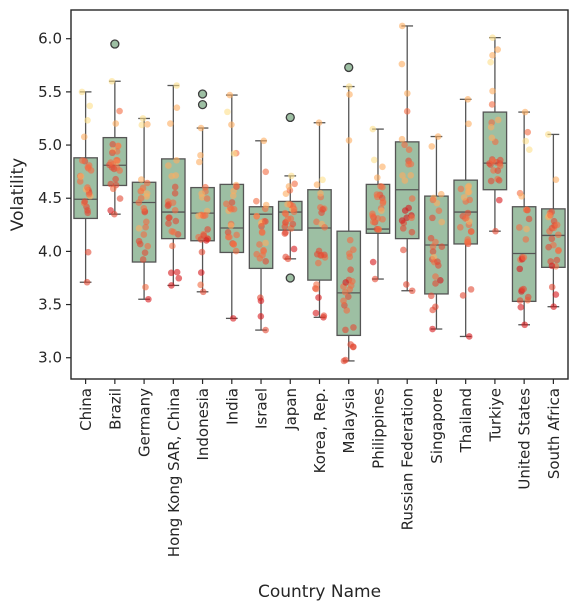 The width and height of the screenshot is (577, 610). What do you see at coordinates (378, 428) in the screenshot?
I see `x-tick-label: Philippines` at bounding box center [378, 428].